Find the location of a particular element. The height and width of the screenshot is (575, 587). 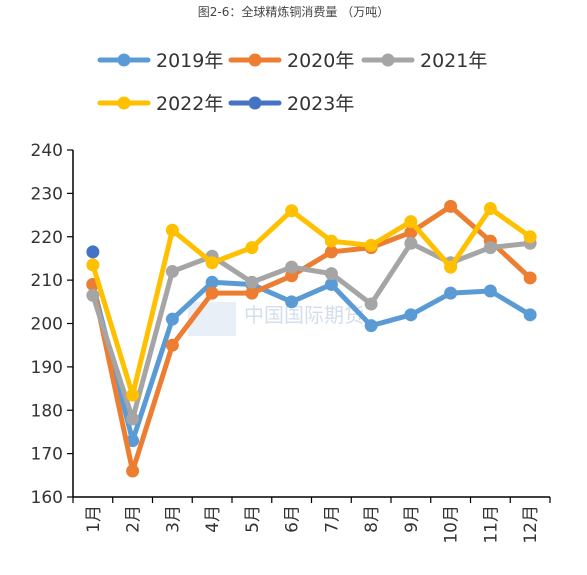

legend-label: 2020年 is located at coordinates (320, 61).